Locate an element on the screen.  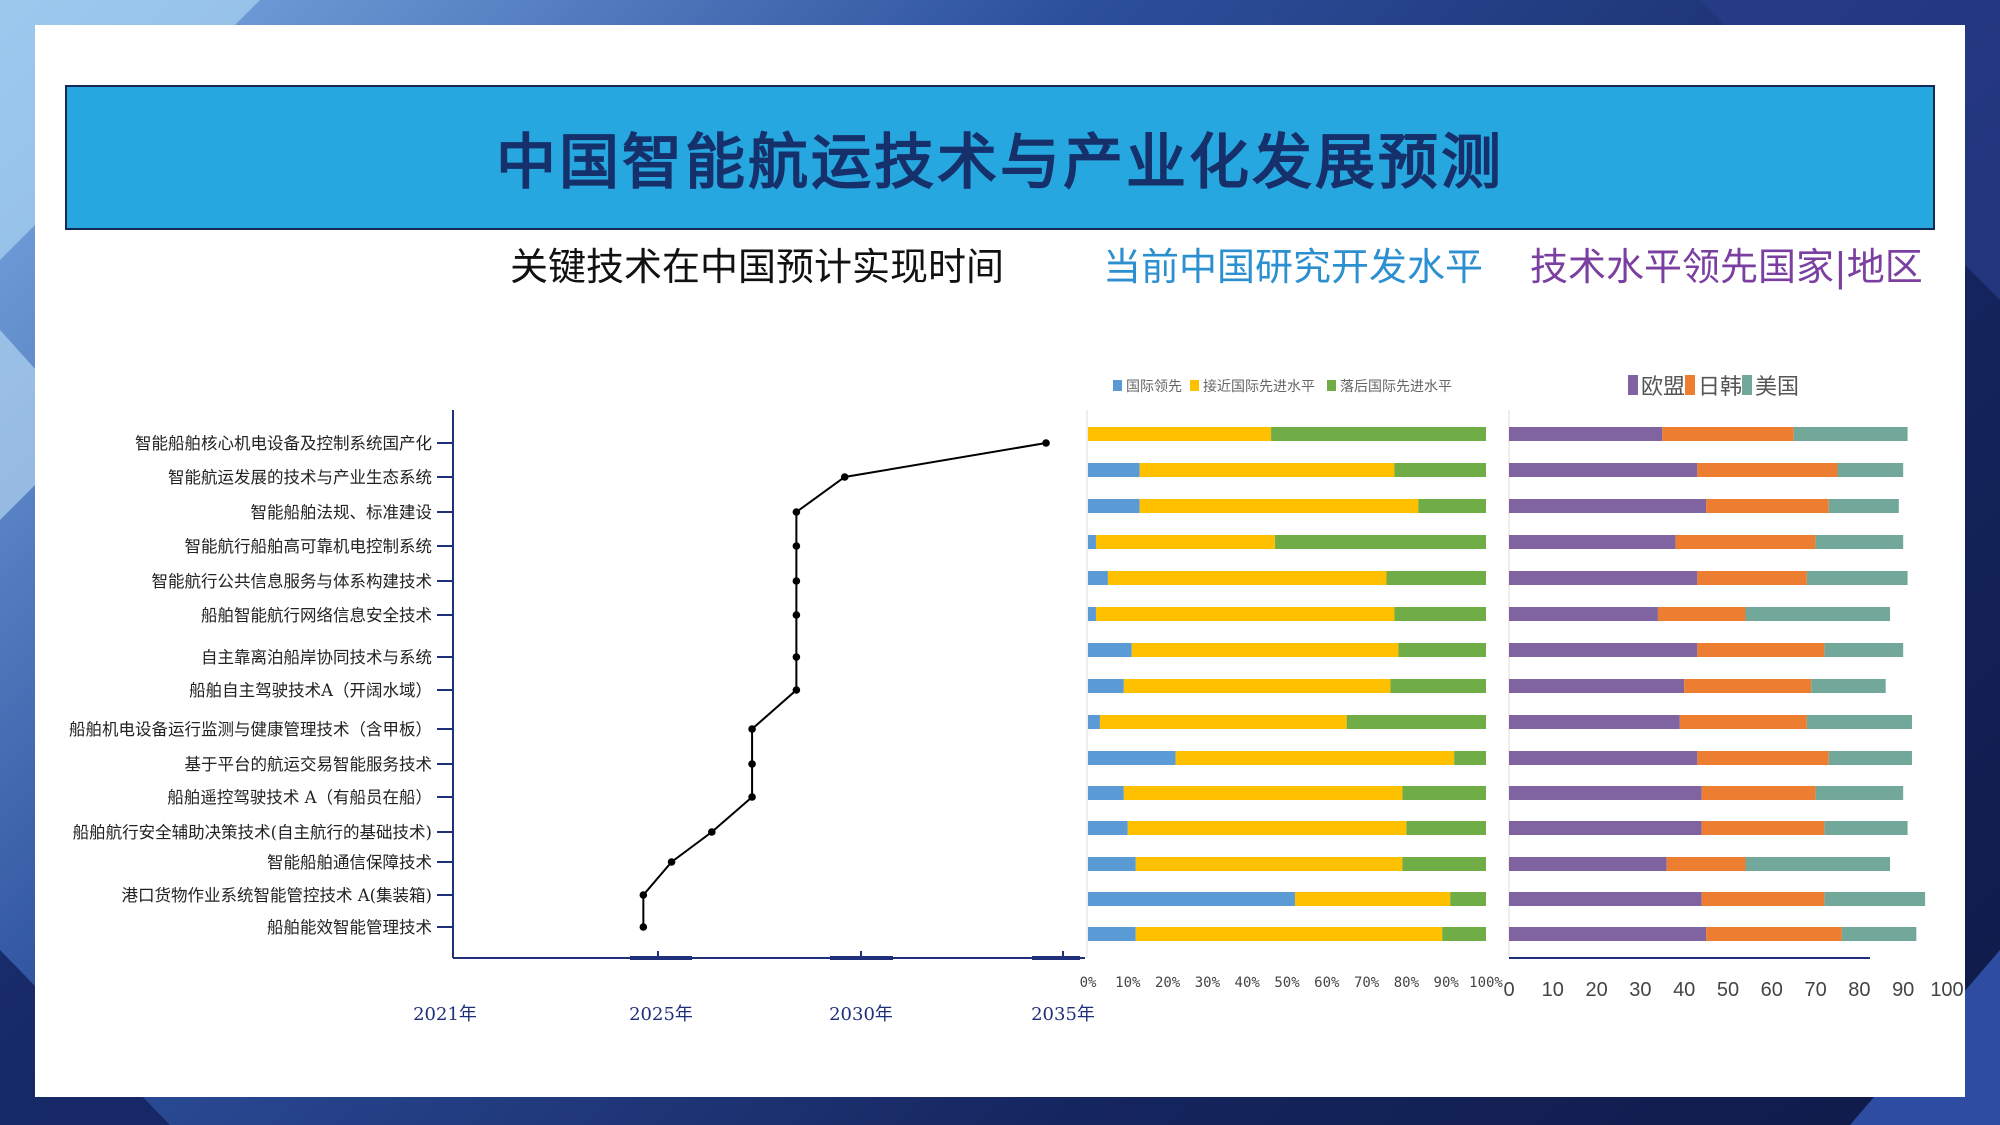
timeline-category-label: 港口货物作业系统智能管控技术 A(集装箱) is located at coordinates (276, 895).